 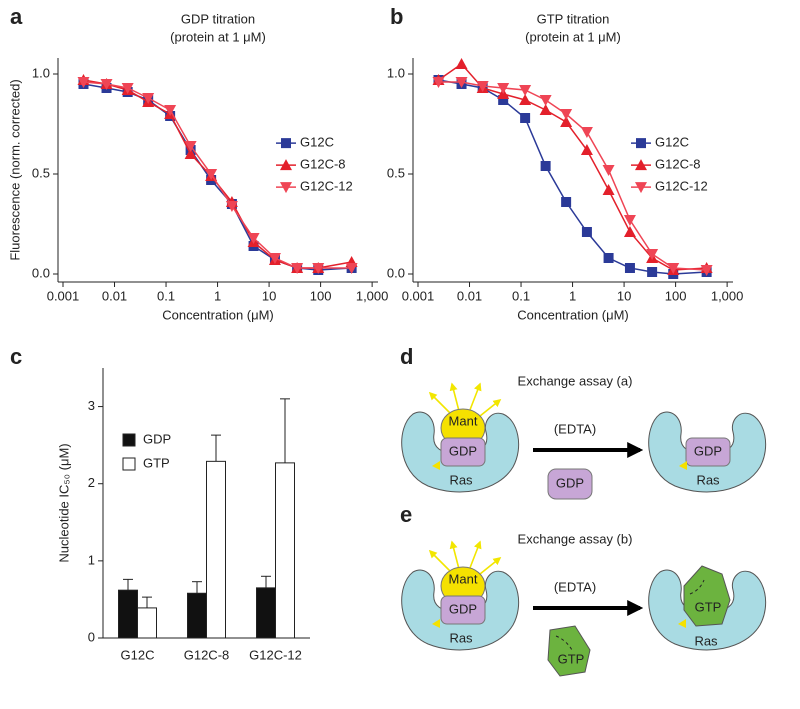 What do you see at coordinates (708, 606) in the screenshot?
I see `nucleotide-text: GTP` at bounding box center [708, 606].